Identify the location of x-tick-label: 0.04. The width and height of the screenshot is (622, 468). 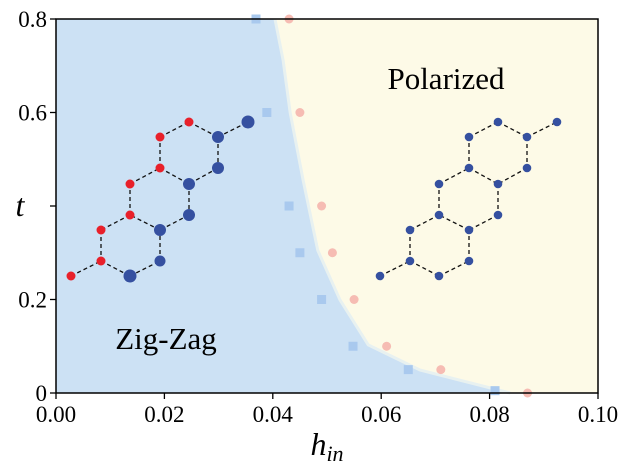
(273, 414).